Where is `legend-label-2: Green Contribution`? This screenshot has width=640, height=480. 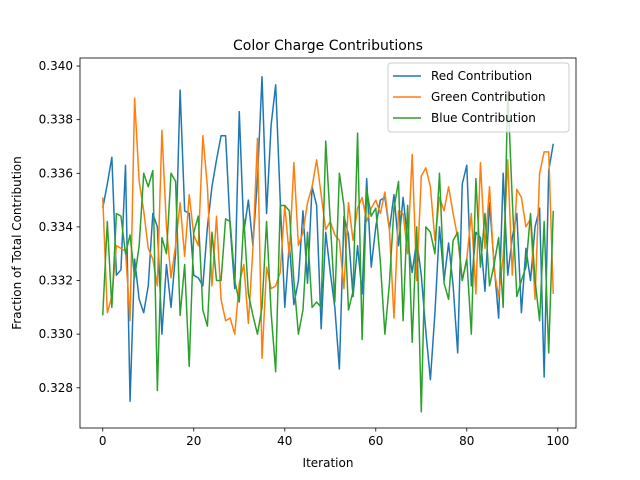
legend-label-2: Green Contribution is located at coordinates (488, 97).